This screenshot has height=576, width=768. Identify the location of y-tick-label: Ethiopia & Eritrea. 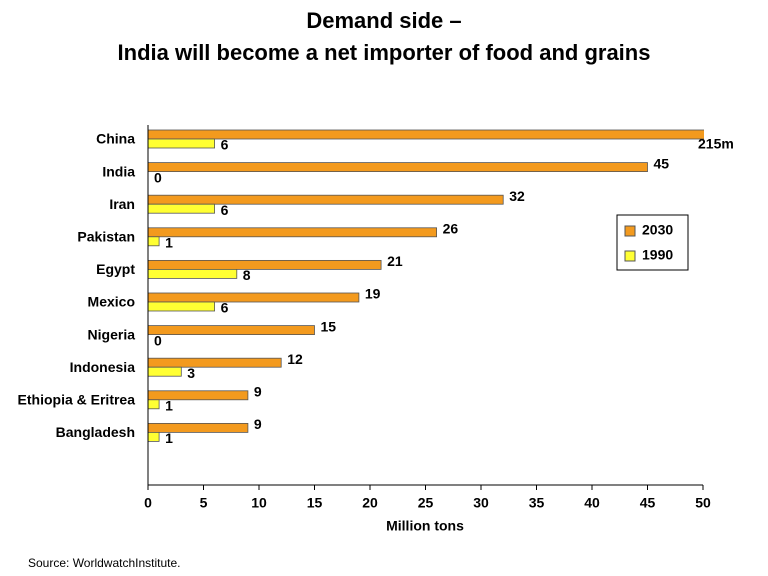
(77, 400).